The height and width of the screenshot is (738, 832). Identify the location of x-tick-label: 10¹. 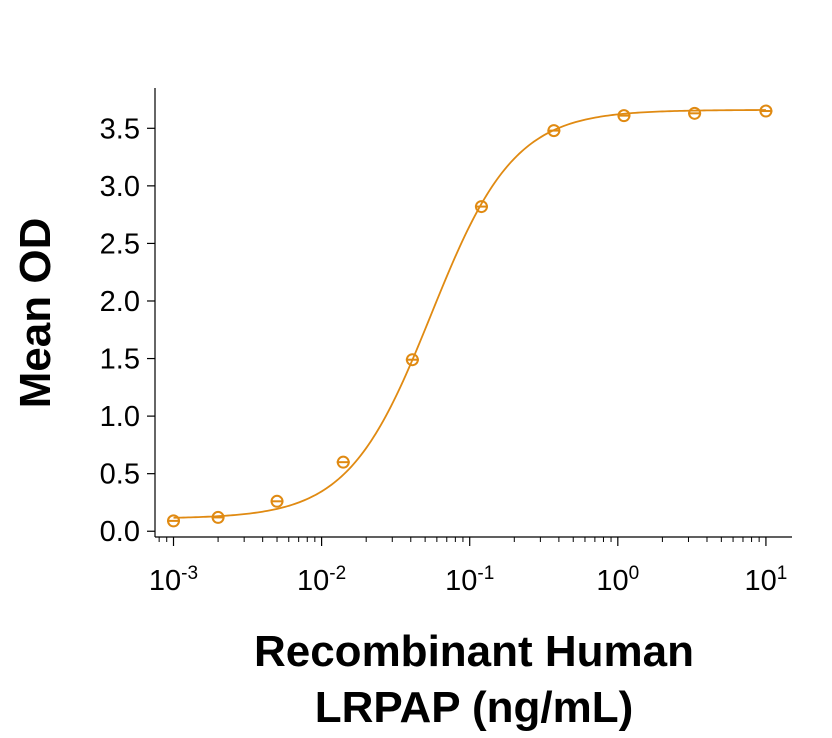
(765, 580).